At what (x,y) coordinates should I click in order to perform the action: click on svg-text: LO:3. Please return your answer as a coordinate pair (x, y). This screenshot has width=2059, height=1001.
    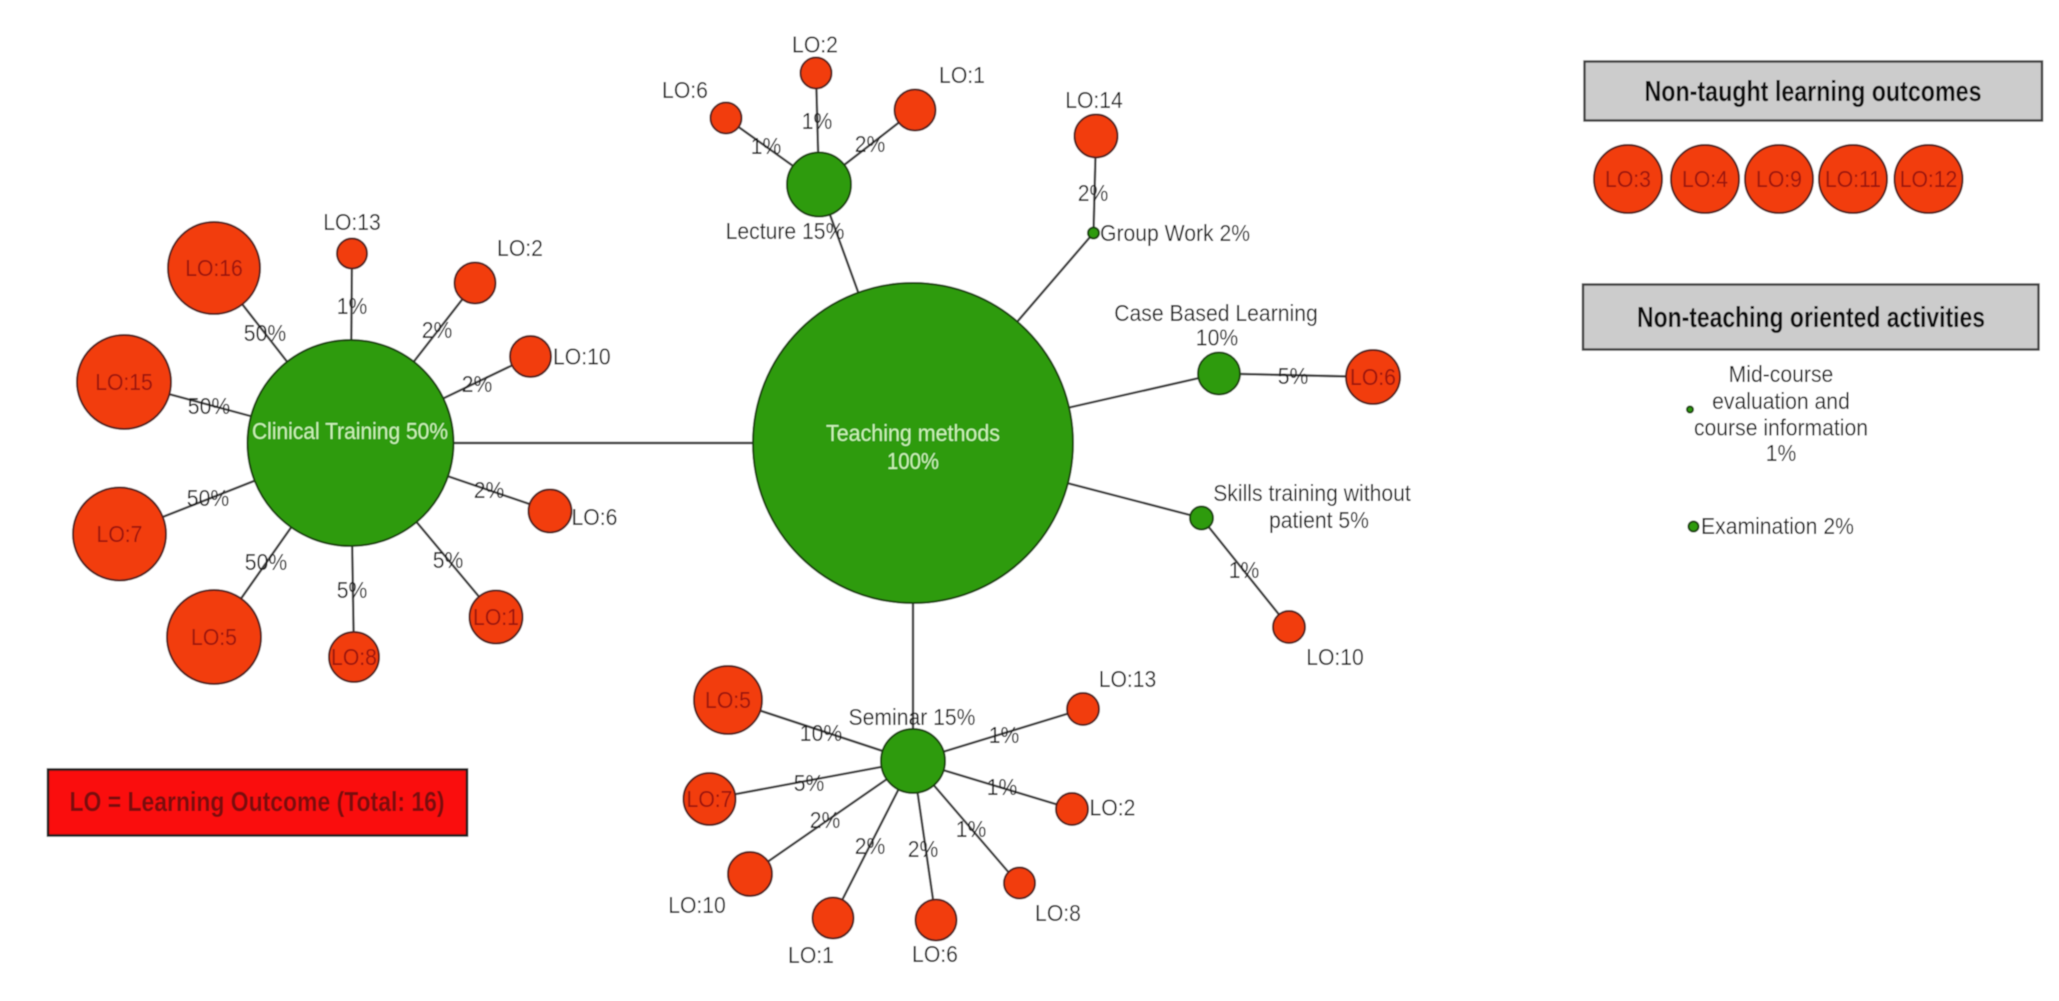
    Looking at the image, I should click on (1628, 179).